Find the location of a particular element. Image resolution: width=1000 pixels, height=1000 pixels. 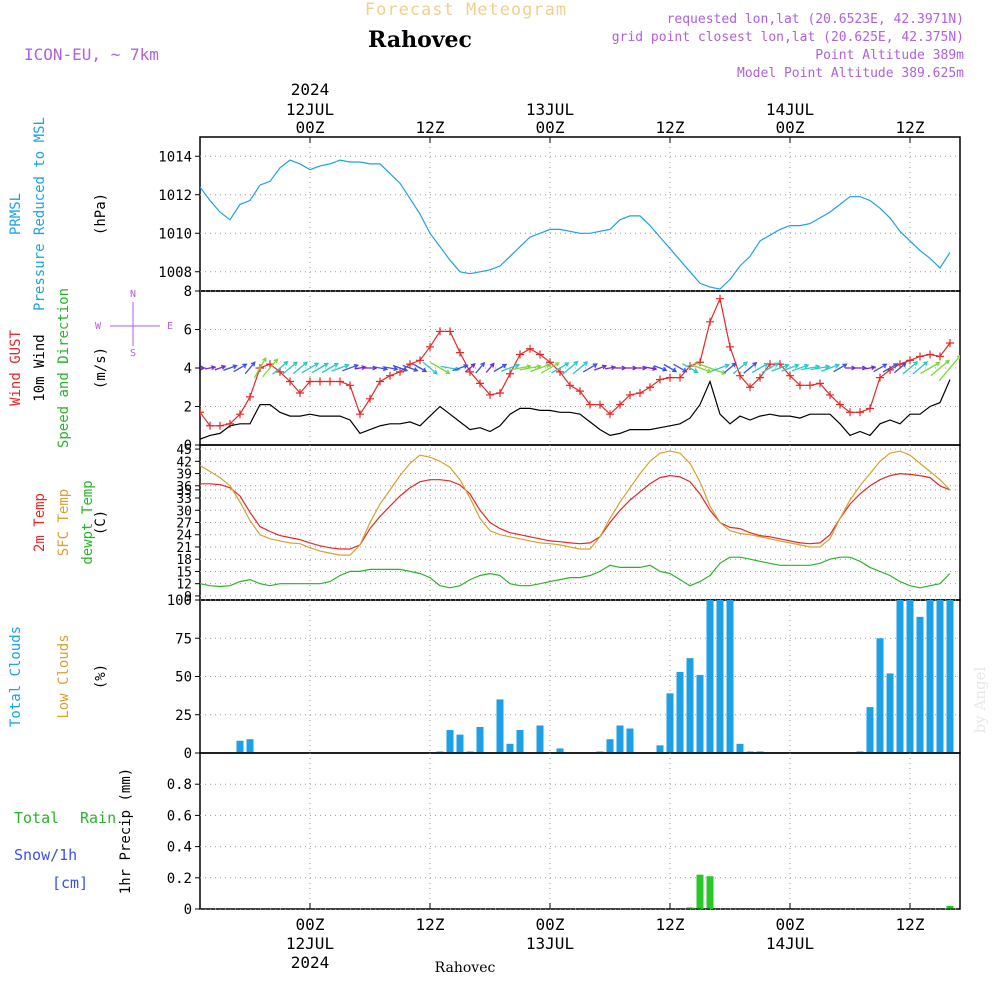

y-tick-label: 0.4 is located at coordinates (179, 848).